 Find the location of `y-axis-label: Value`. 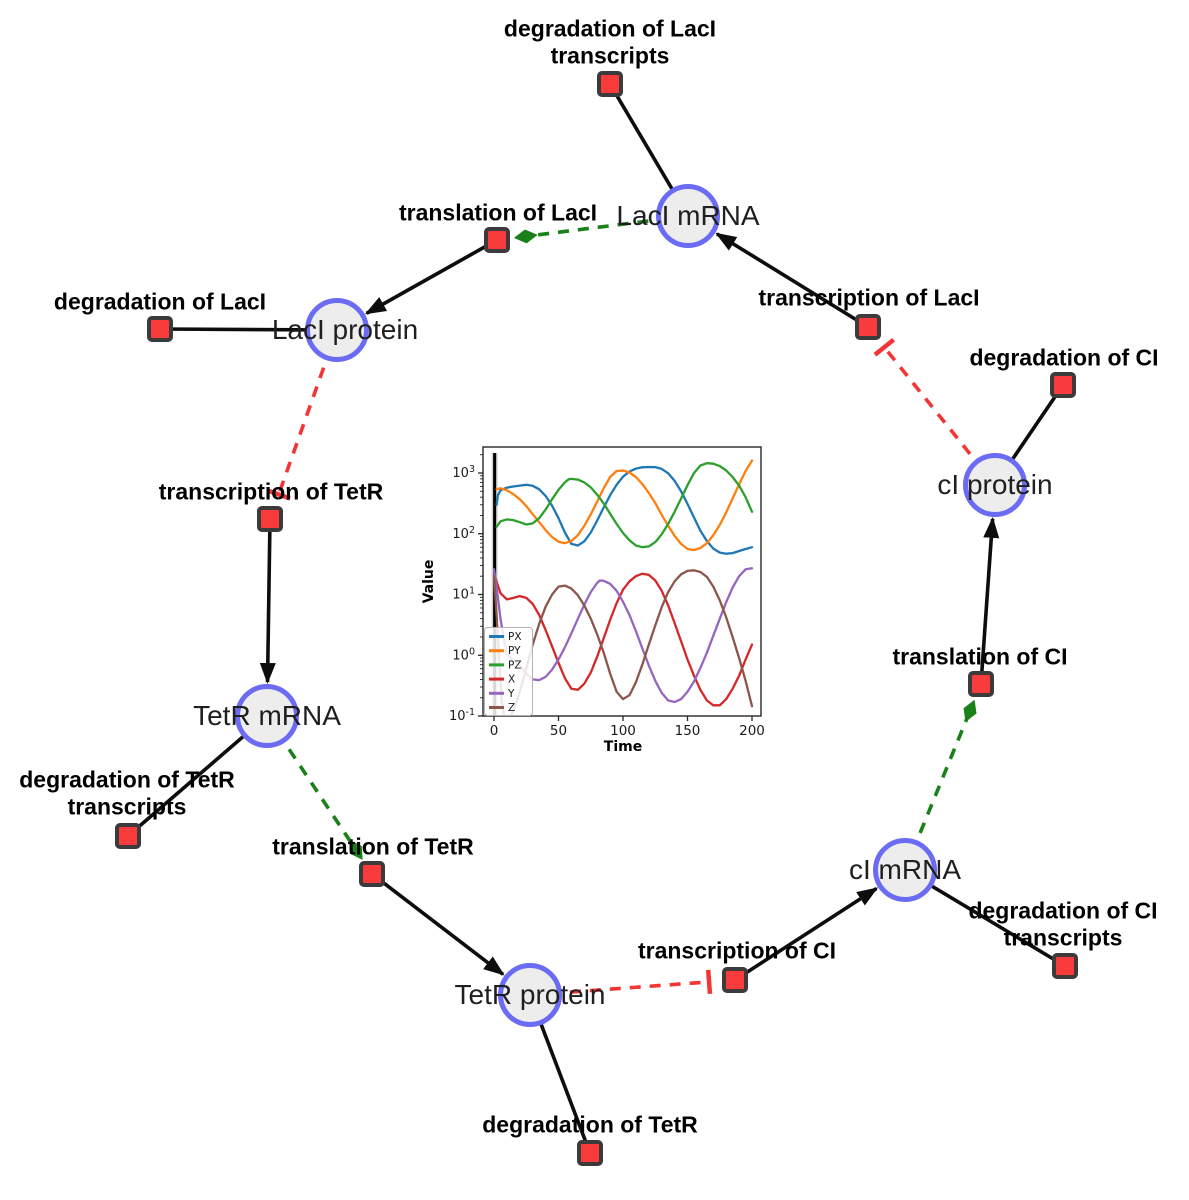

y-axis-label: Value is located at coordinates (429, 582).